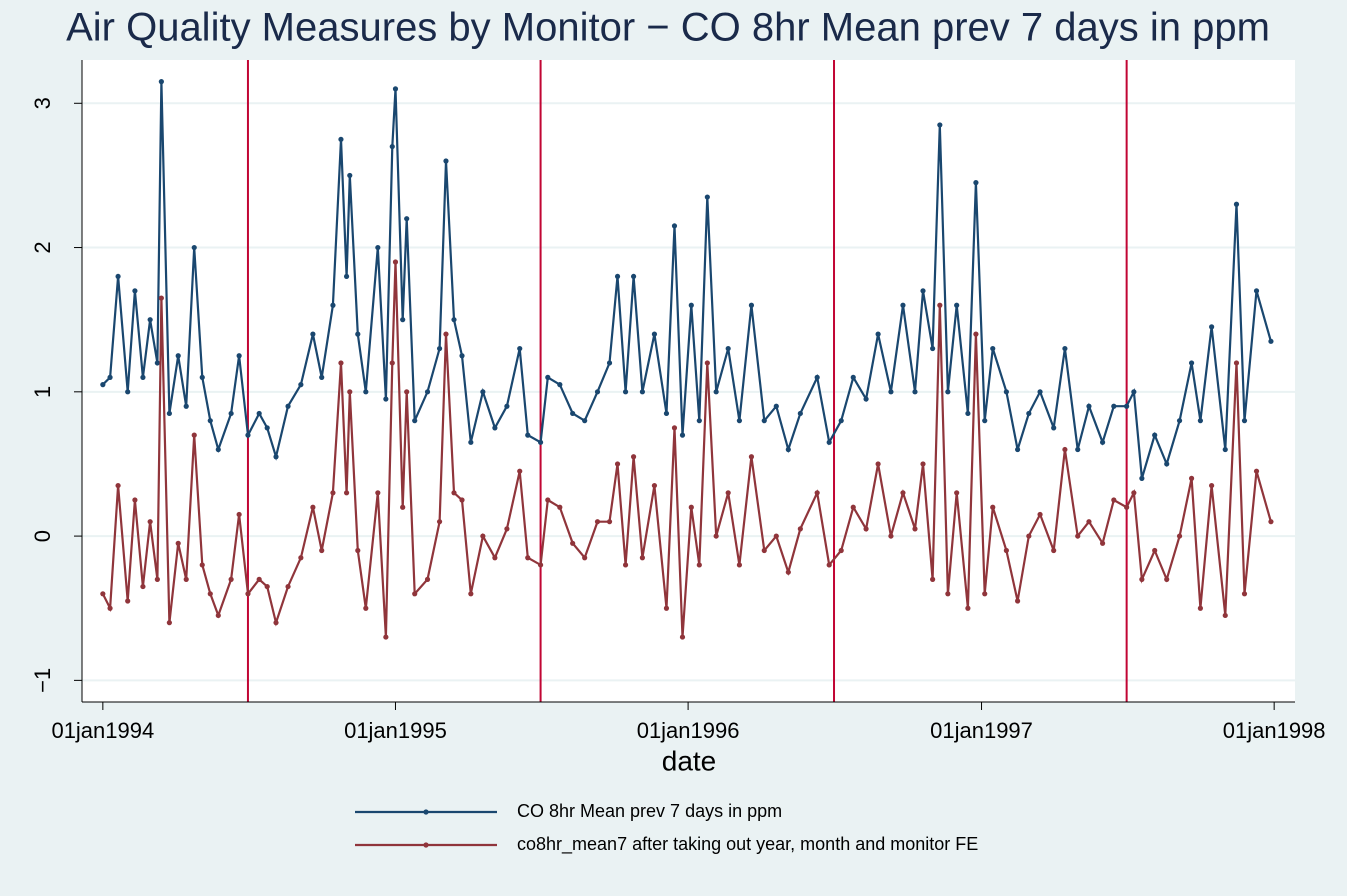  What do you see at coordinates (1274, 730) in the screenshot?
I see `x-tick-label: 01jan1998` at bounding box center [1274, 730].